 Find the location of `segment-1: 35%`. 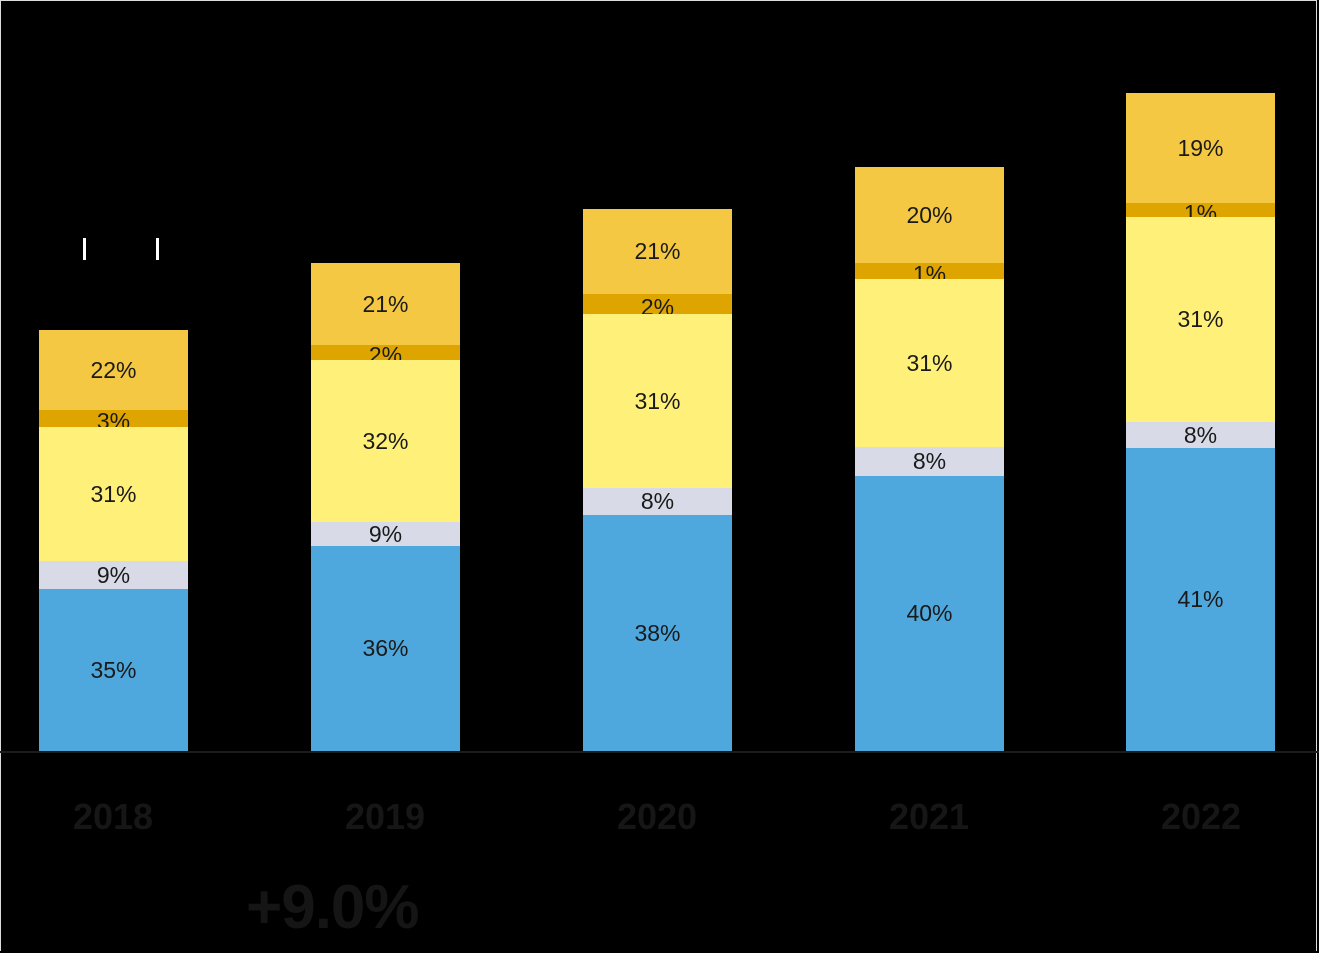

segment-1: 35% is located at coordinates (113, 670).